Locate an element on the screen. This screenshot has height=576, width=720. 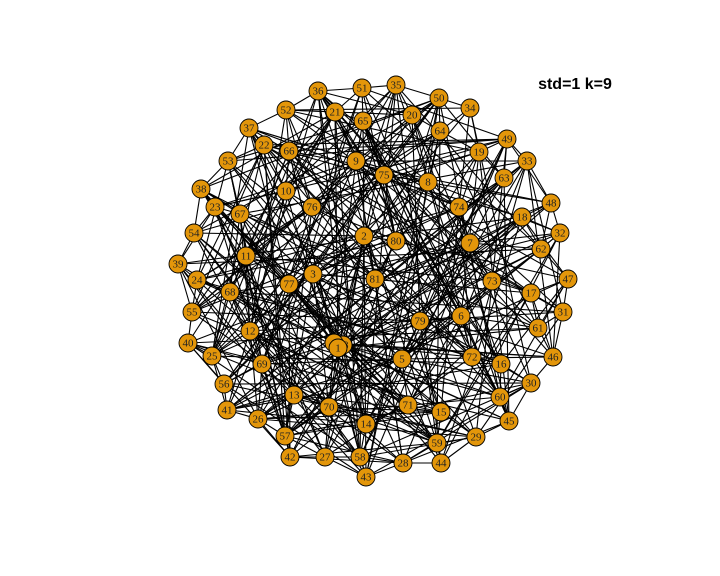
graph-node-39: 39 is located at coordinates (178, 264).